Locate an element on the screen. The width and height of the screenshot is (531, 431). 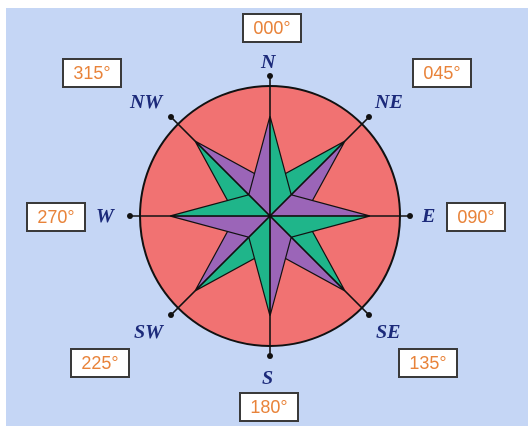
label-north: N is located at coordinates (268, 62).